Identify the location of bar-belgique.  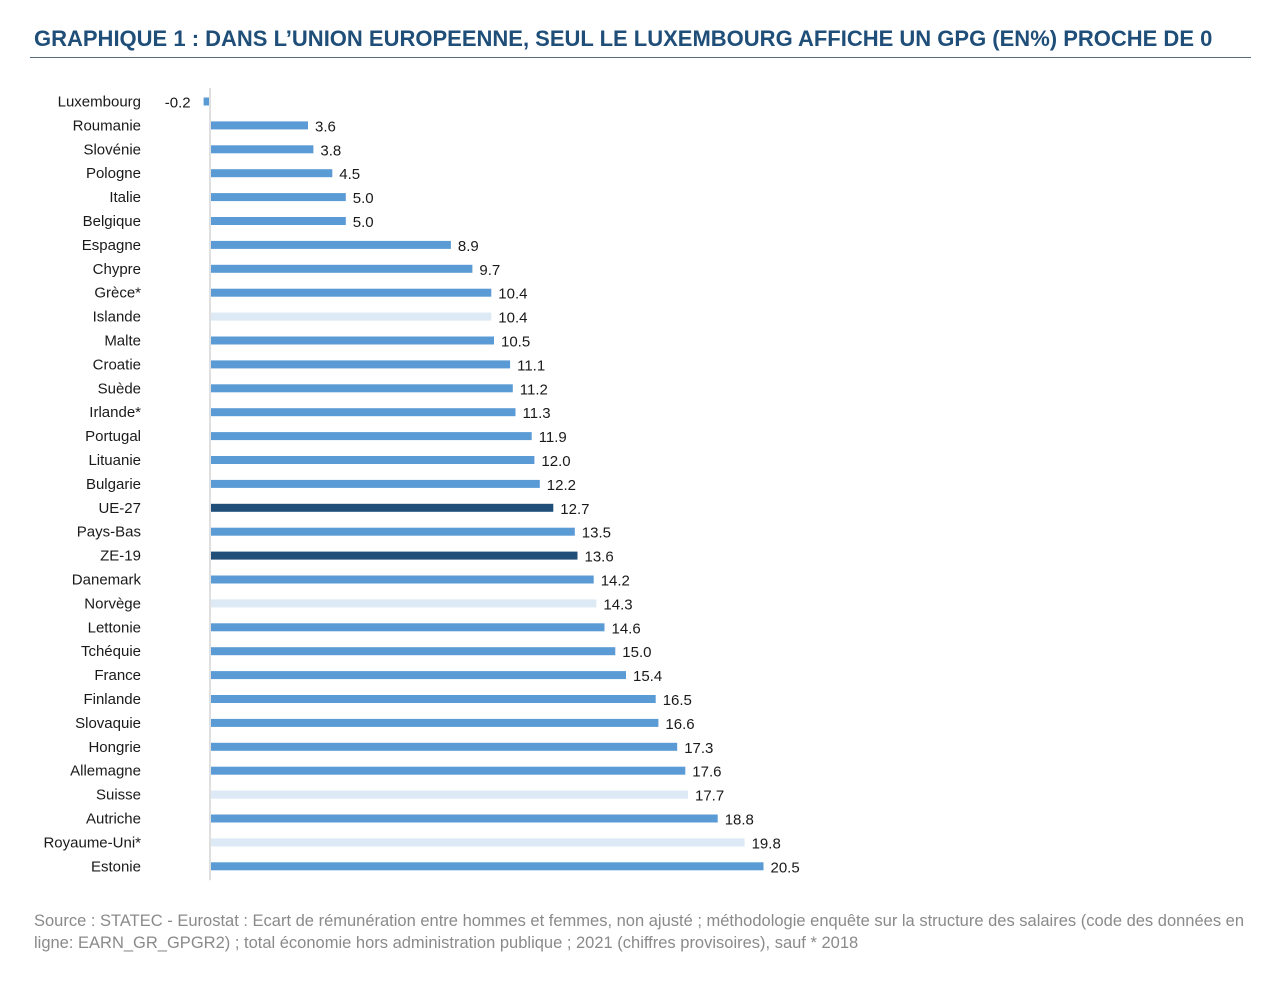
(278, 221).